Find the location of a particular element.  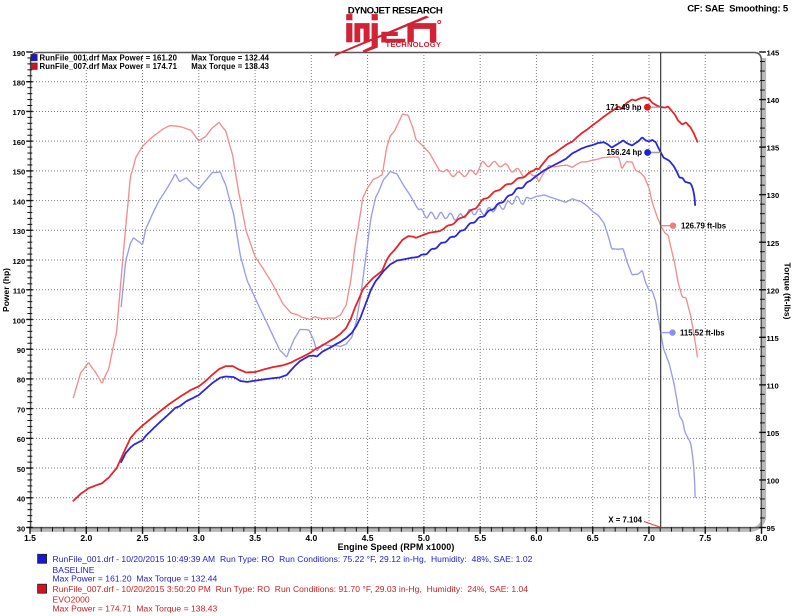

svg-text: 135 is located at coordinates (773, 148).